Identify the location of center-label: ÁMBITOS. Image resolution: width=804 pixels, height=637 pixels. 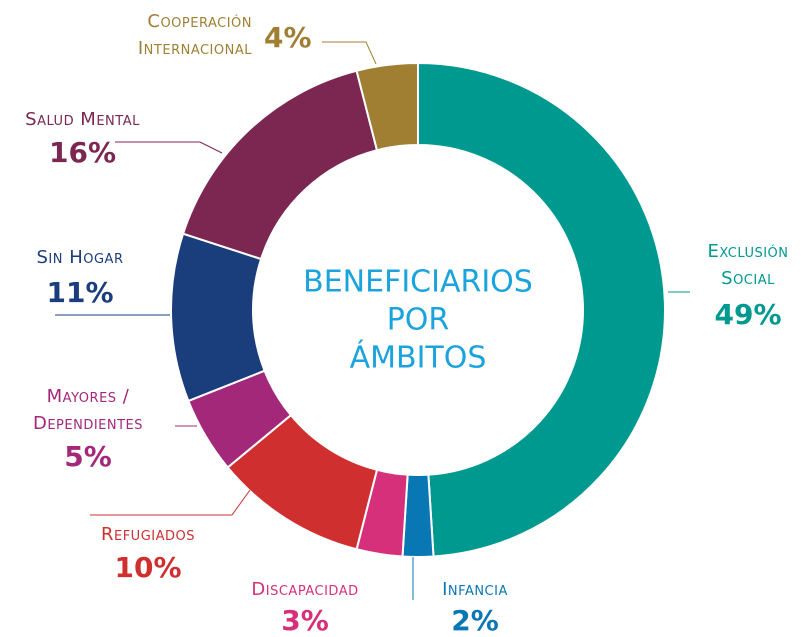
(418, 358).